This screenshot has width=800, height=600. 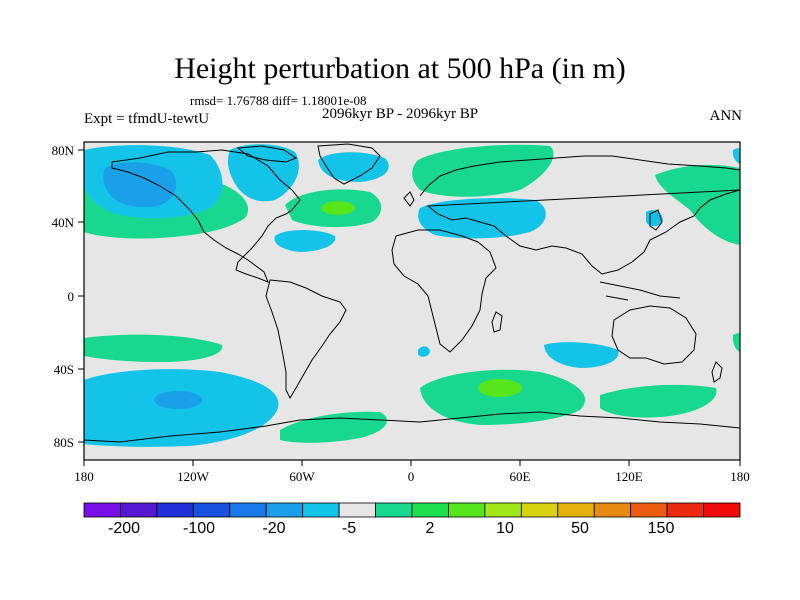 What do you see at coordinates (629, 476) in the screenshot?
I see `lon-label: 120E` at bounding box center [629, 476].